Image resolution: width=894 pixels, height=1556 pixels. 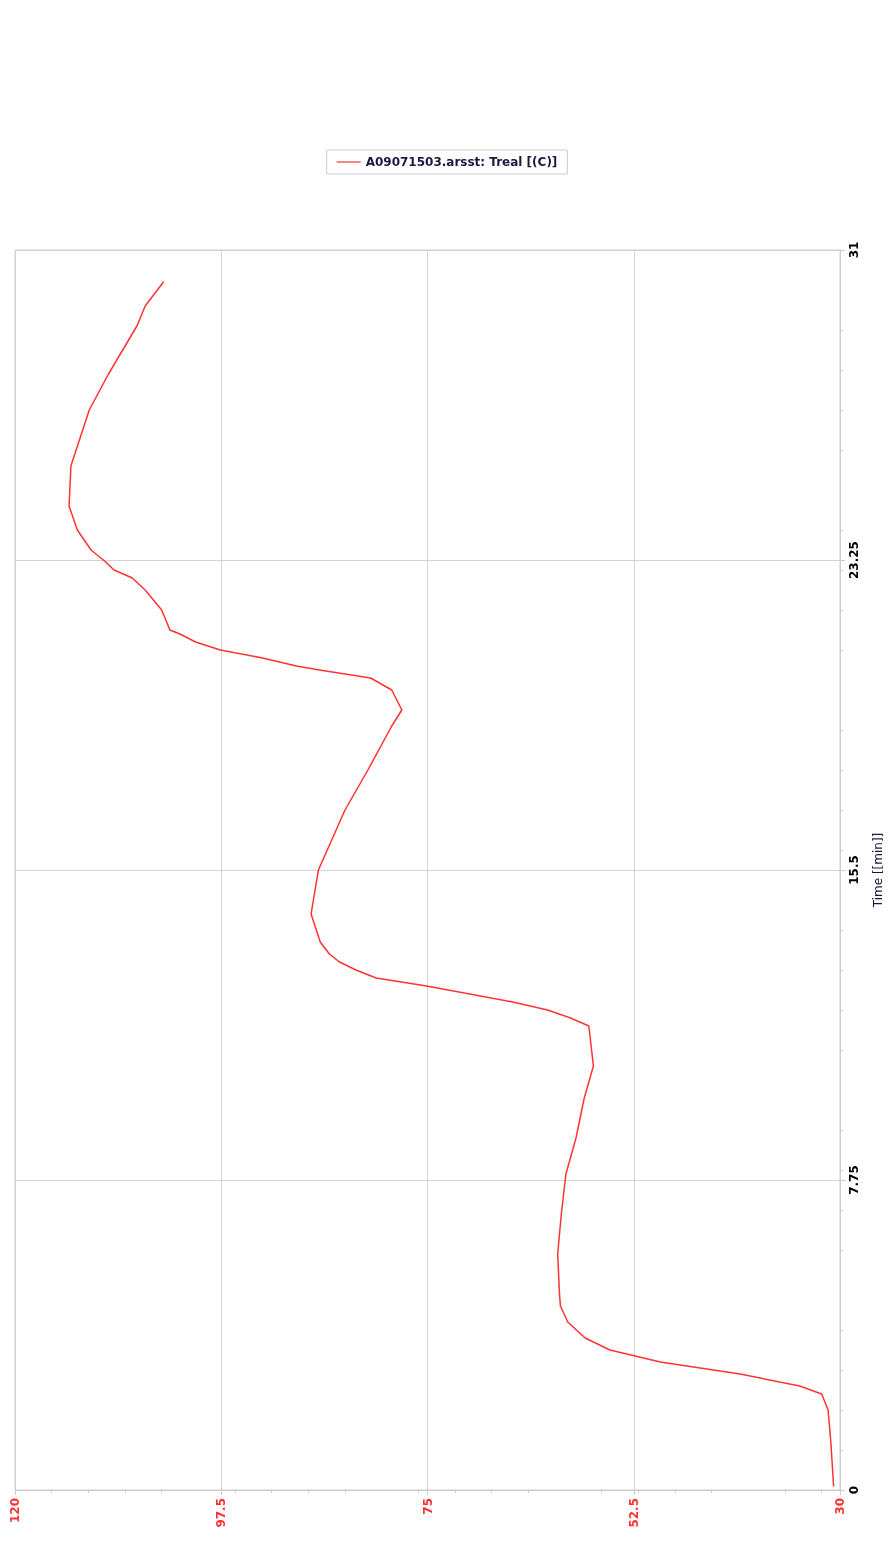 What do you see at coordinates (427, 1506) in the screenshot?
I see `x-tick-label: 75` at bounding box center [427, 1506].